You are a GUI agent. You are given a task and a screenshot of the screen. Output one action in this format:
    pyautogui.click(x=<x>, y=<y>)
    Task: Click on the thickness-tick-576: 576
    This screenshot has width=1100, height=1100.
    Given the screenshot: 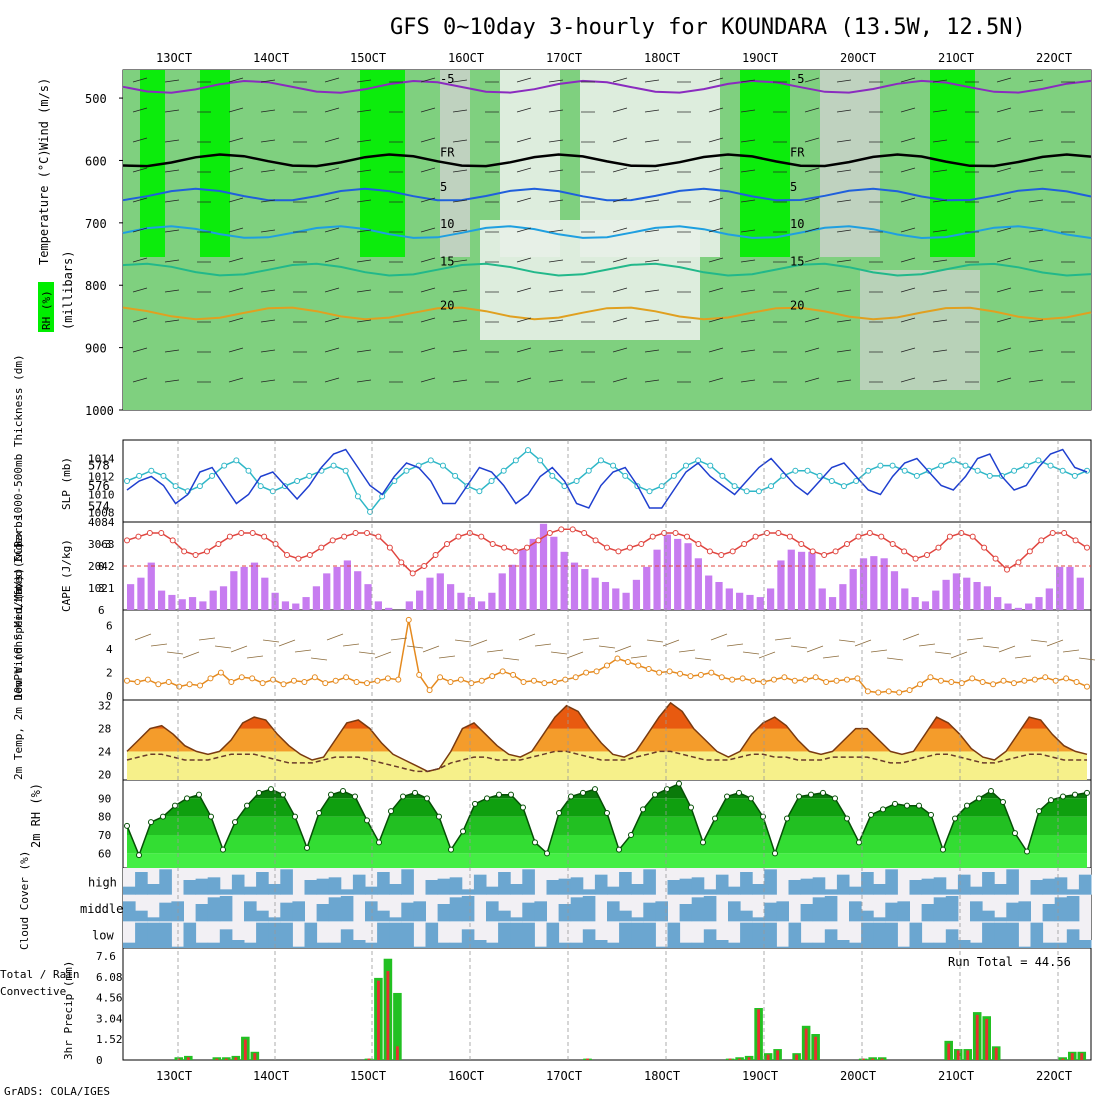 What is the action you would take?
    pyautogui.click(x=99, y=486)
    